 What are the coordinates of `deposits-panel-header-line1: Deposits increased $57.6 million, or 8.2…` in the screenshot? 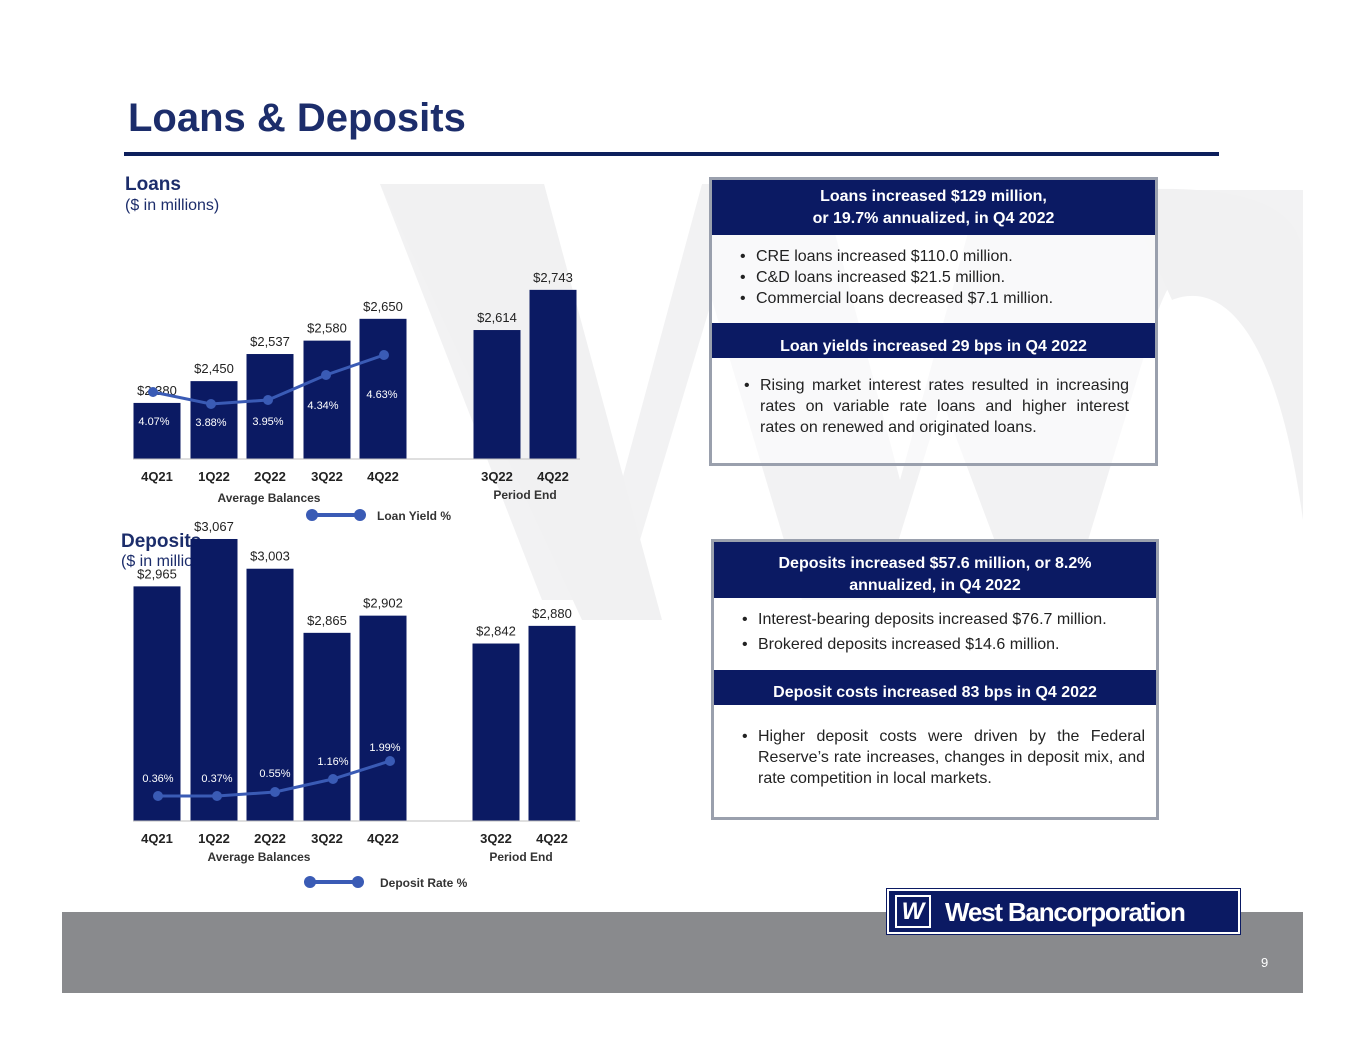 It's located at (935, 563).